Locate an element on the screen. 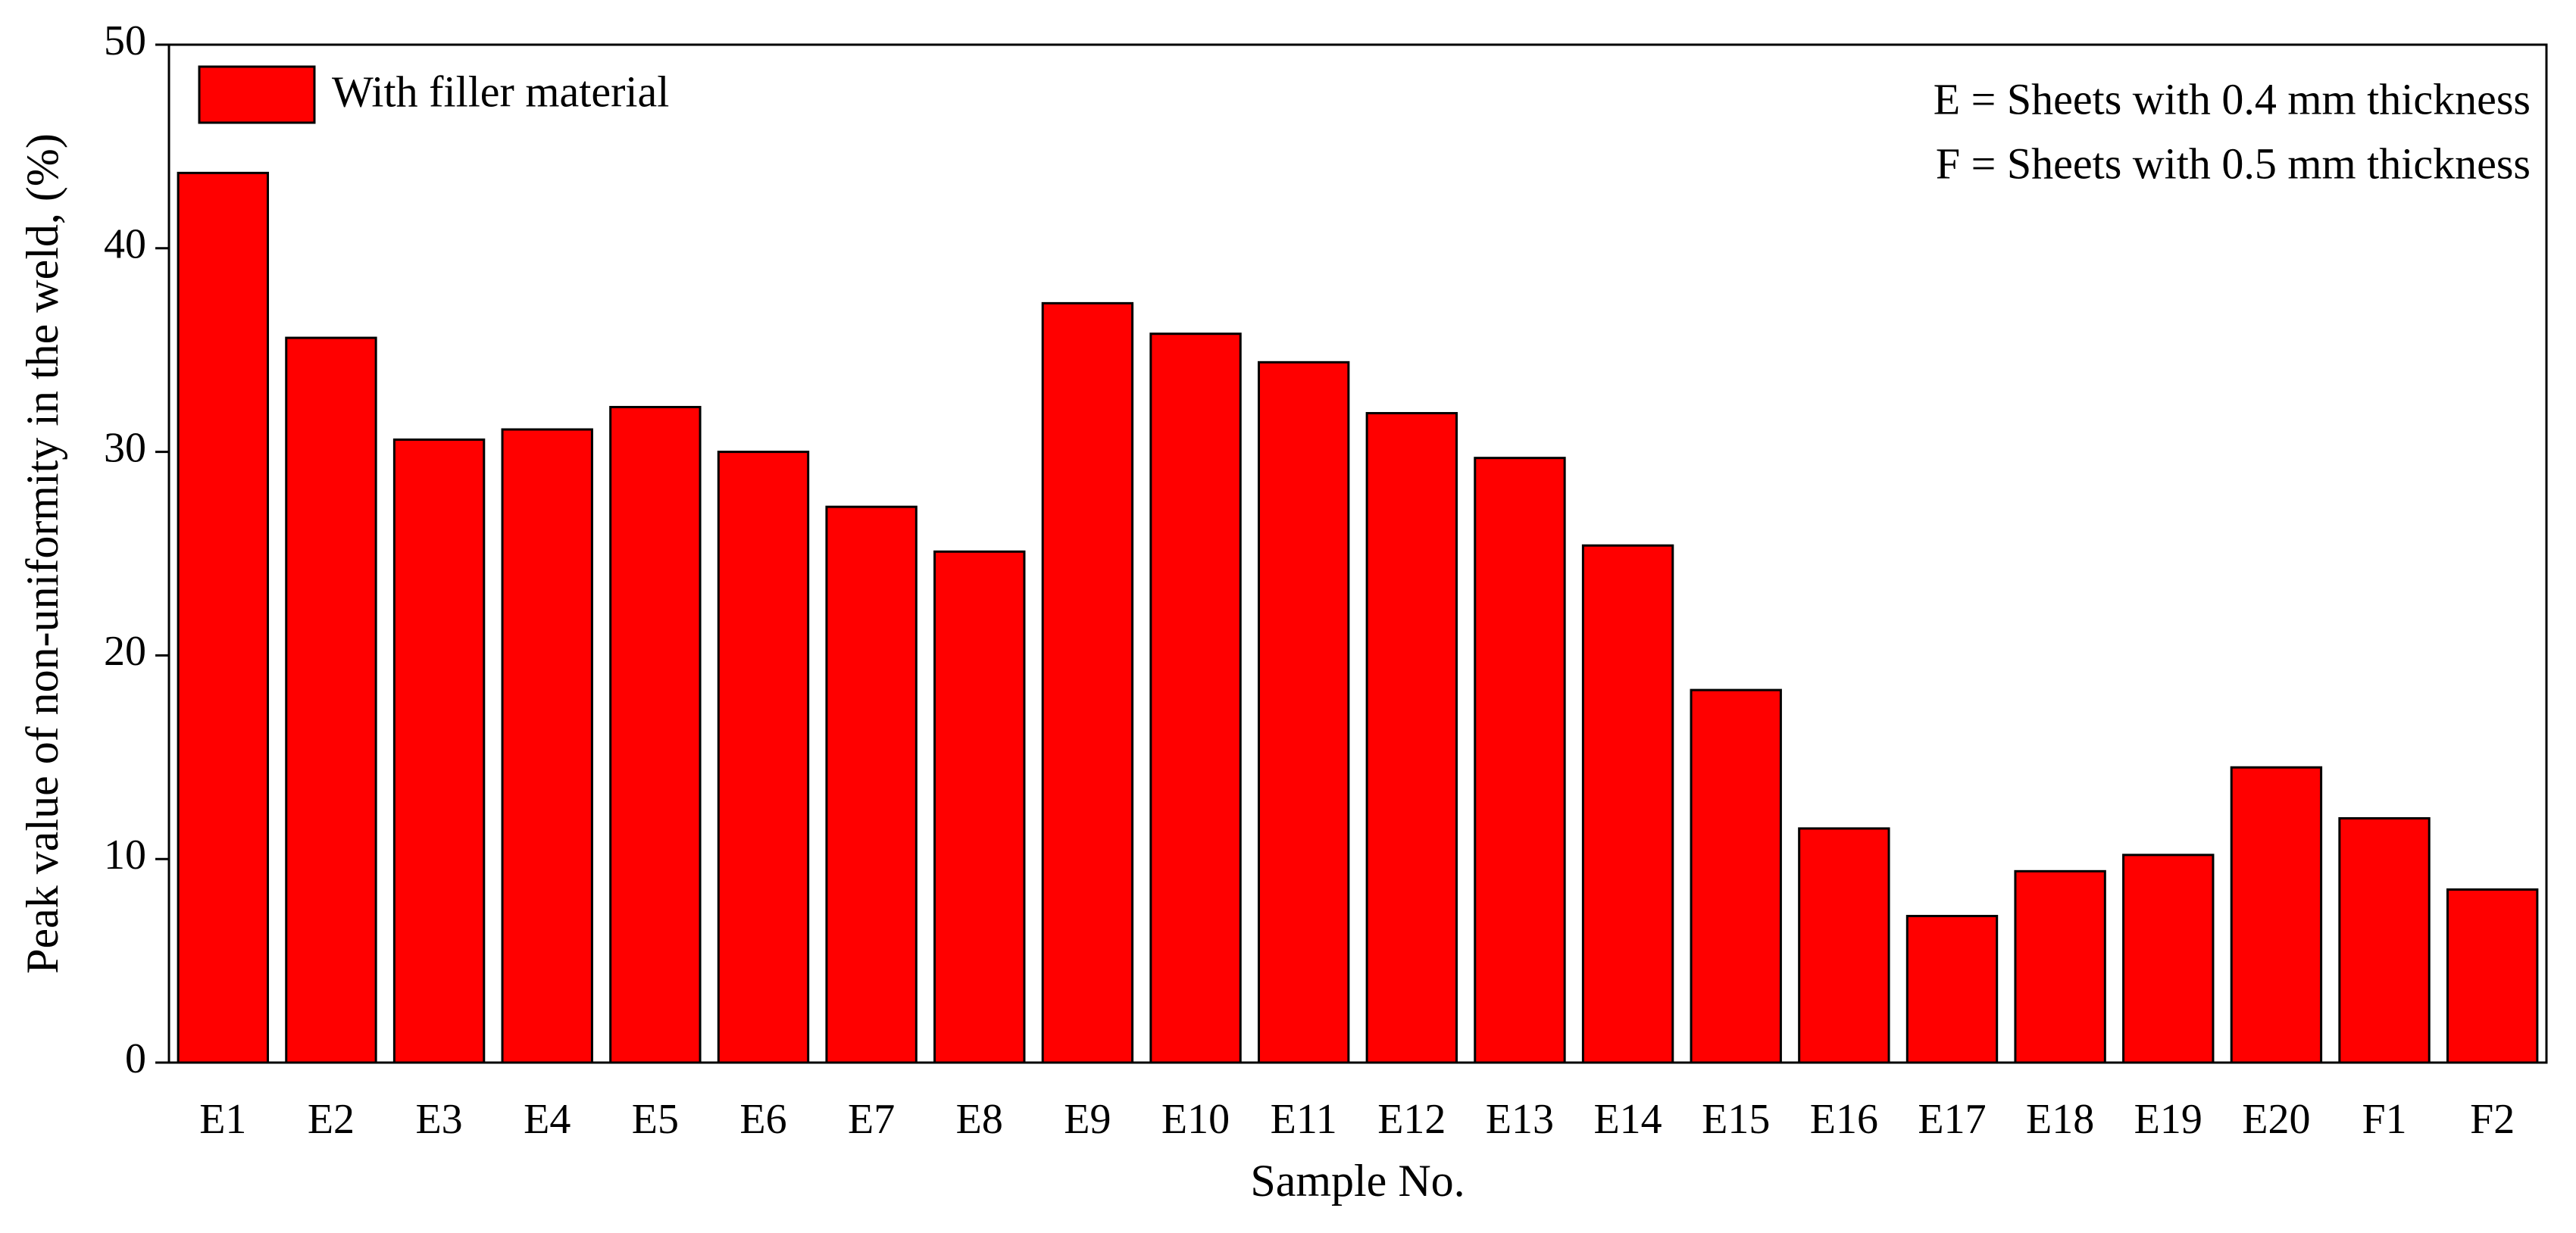  x-tick-label: E3 is located at coordinates (439, 1119).